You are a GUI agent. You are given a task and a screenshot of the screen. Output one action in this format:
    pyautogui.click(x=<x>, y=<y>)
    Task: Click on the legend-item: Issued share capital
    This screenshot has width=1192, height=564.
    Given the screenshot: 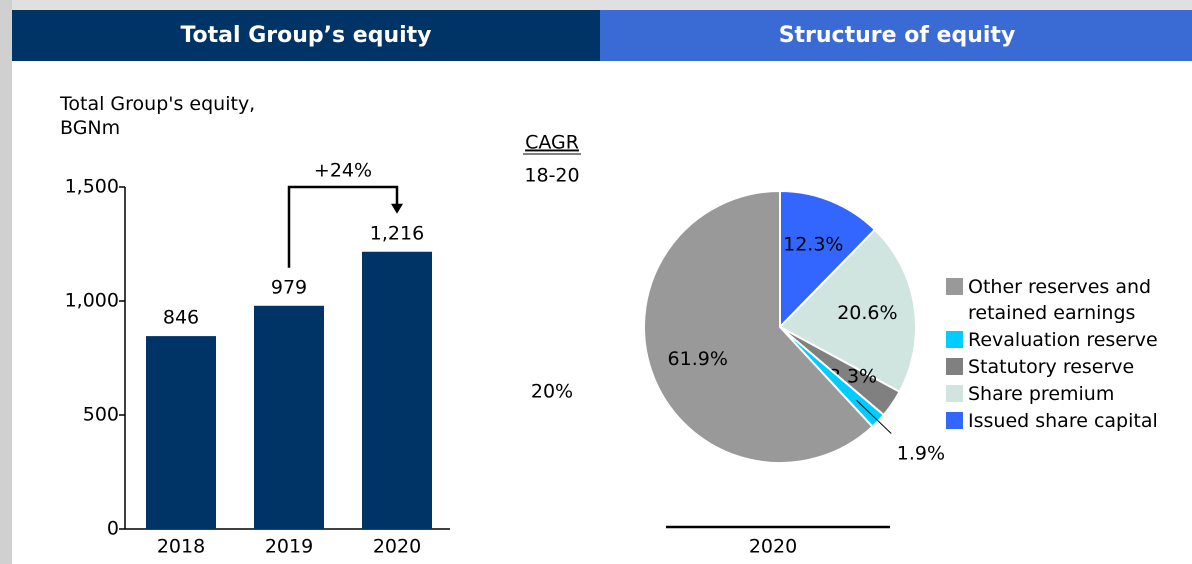 What is the action you would take?
    pyautogui.click(x=1066, y=421)
    